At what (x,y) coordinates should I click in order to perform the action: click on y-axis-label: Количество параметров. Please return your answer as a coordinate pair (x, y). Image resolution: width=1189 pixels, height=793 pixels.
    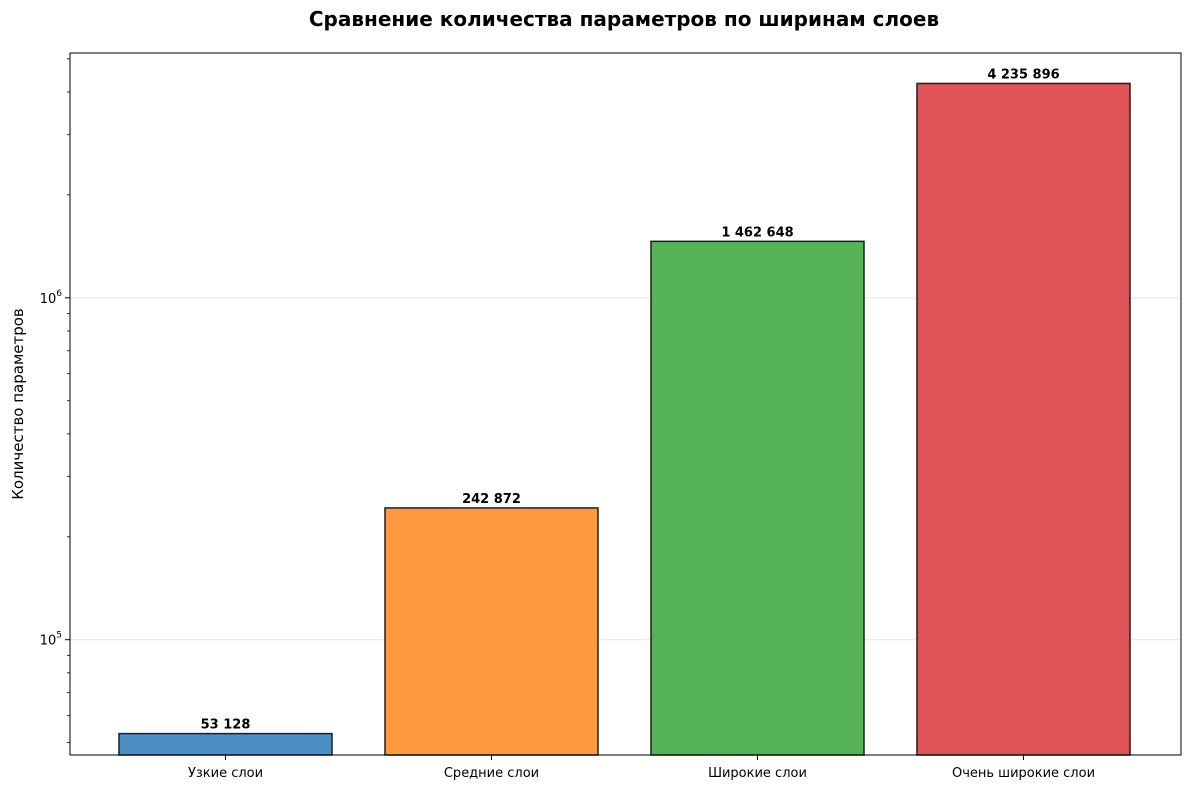
    Looking at the image, I should click on (18, 404).